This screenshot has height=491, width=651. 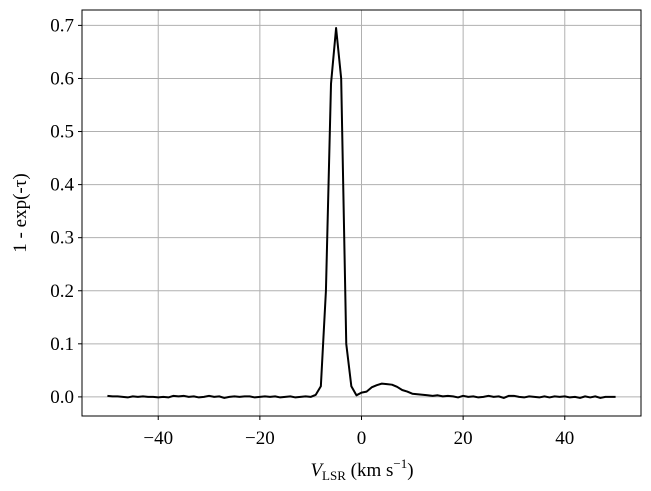 I want to click on x-axis-label: VLSR (km s−1), so click(x=361, y=469).